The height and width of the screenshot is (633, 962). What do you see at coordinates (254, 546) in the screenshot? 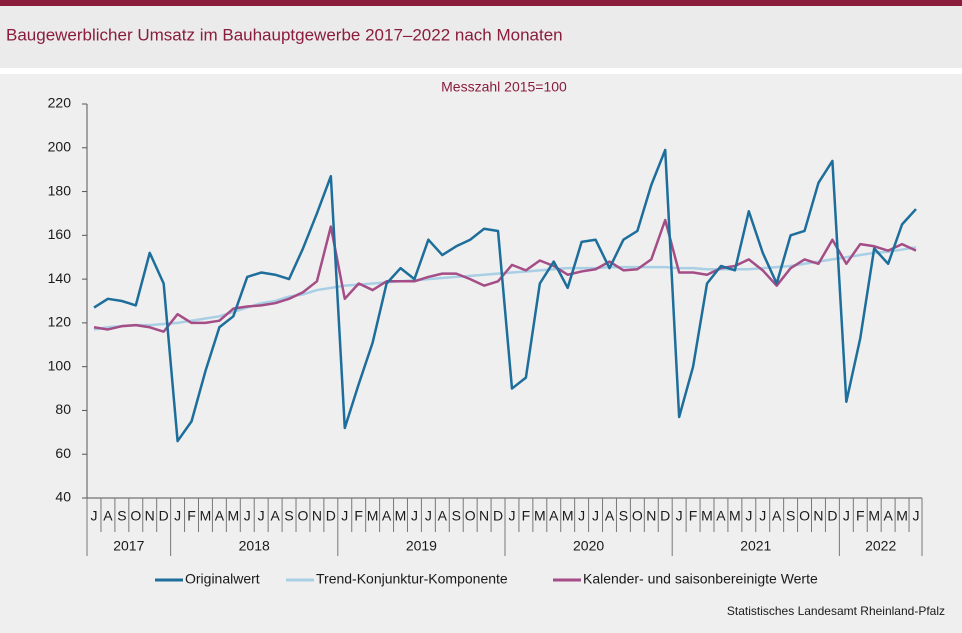
I see `year-label: 2018` at bounding box center [254, 546].